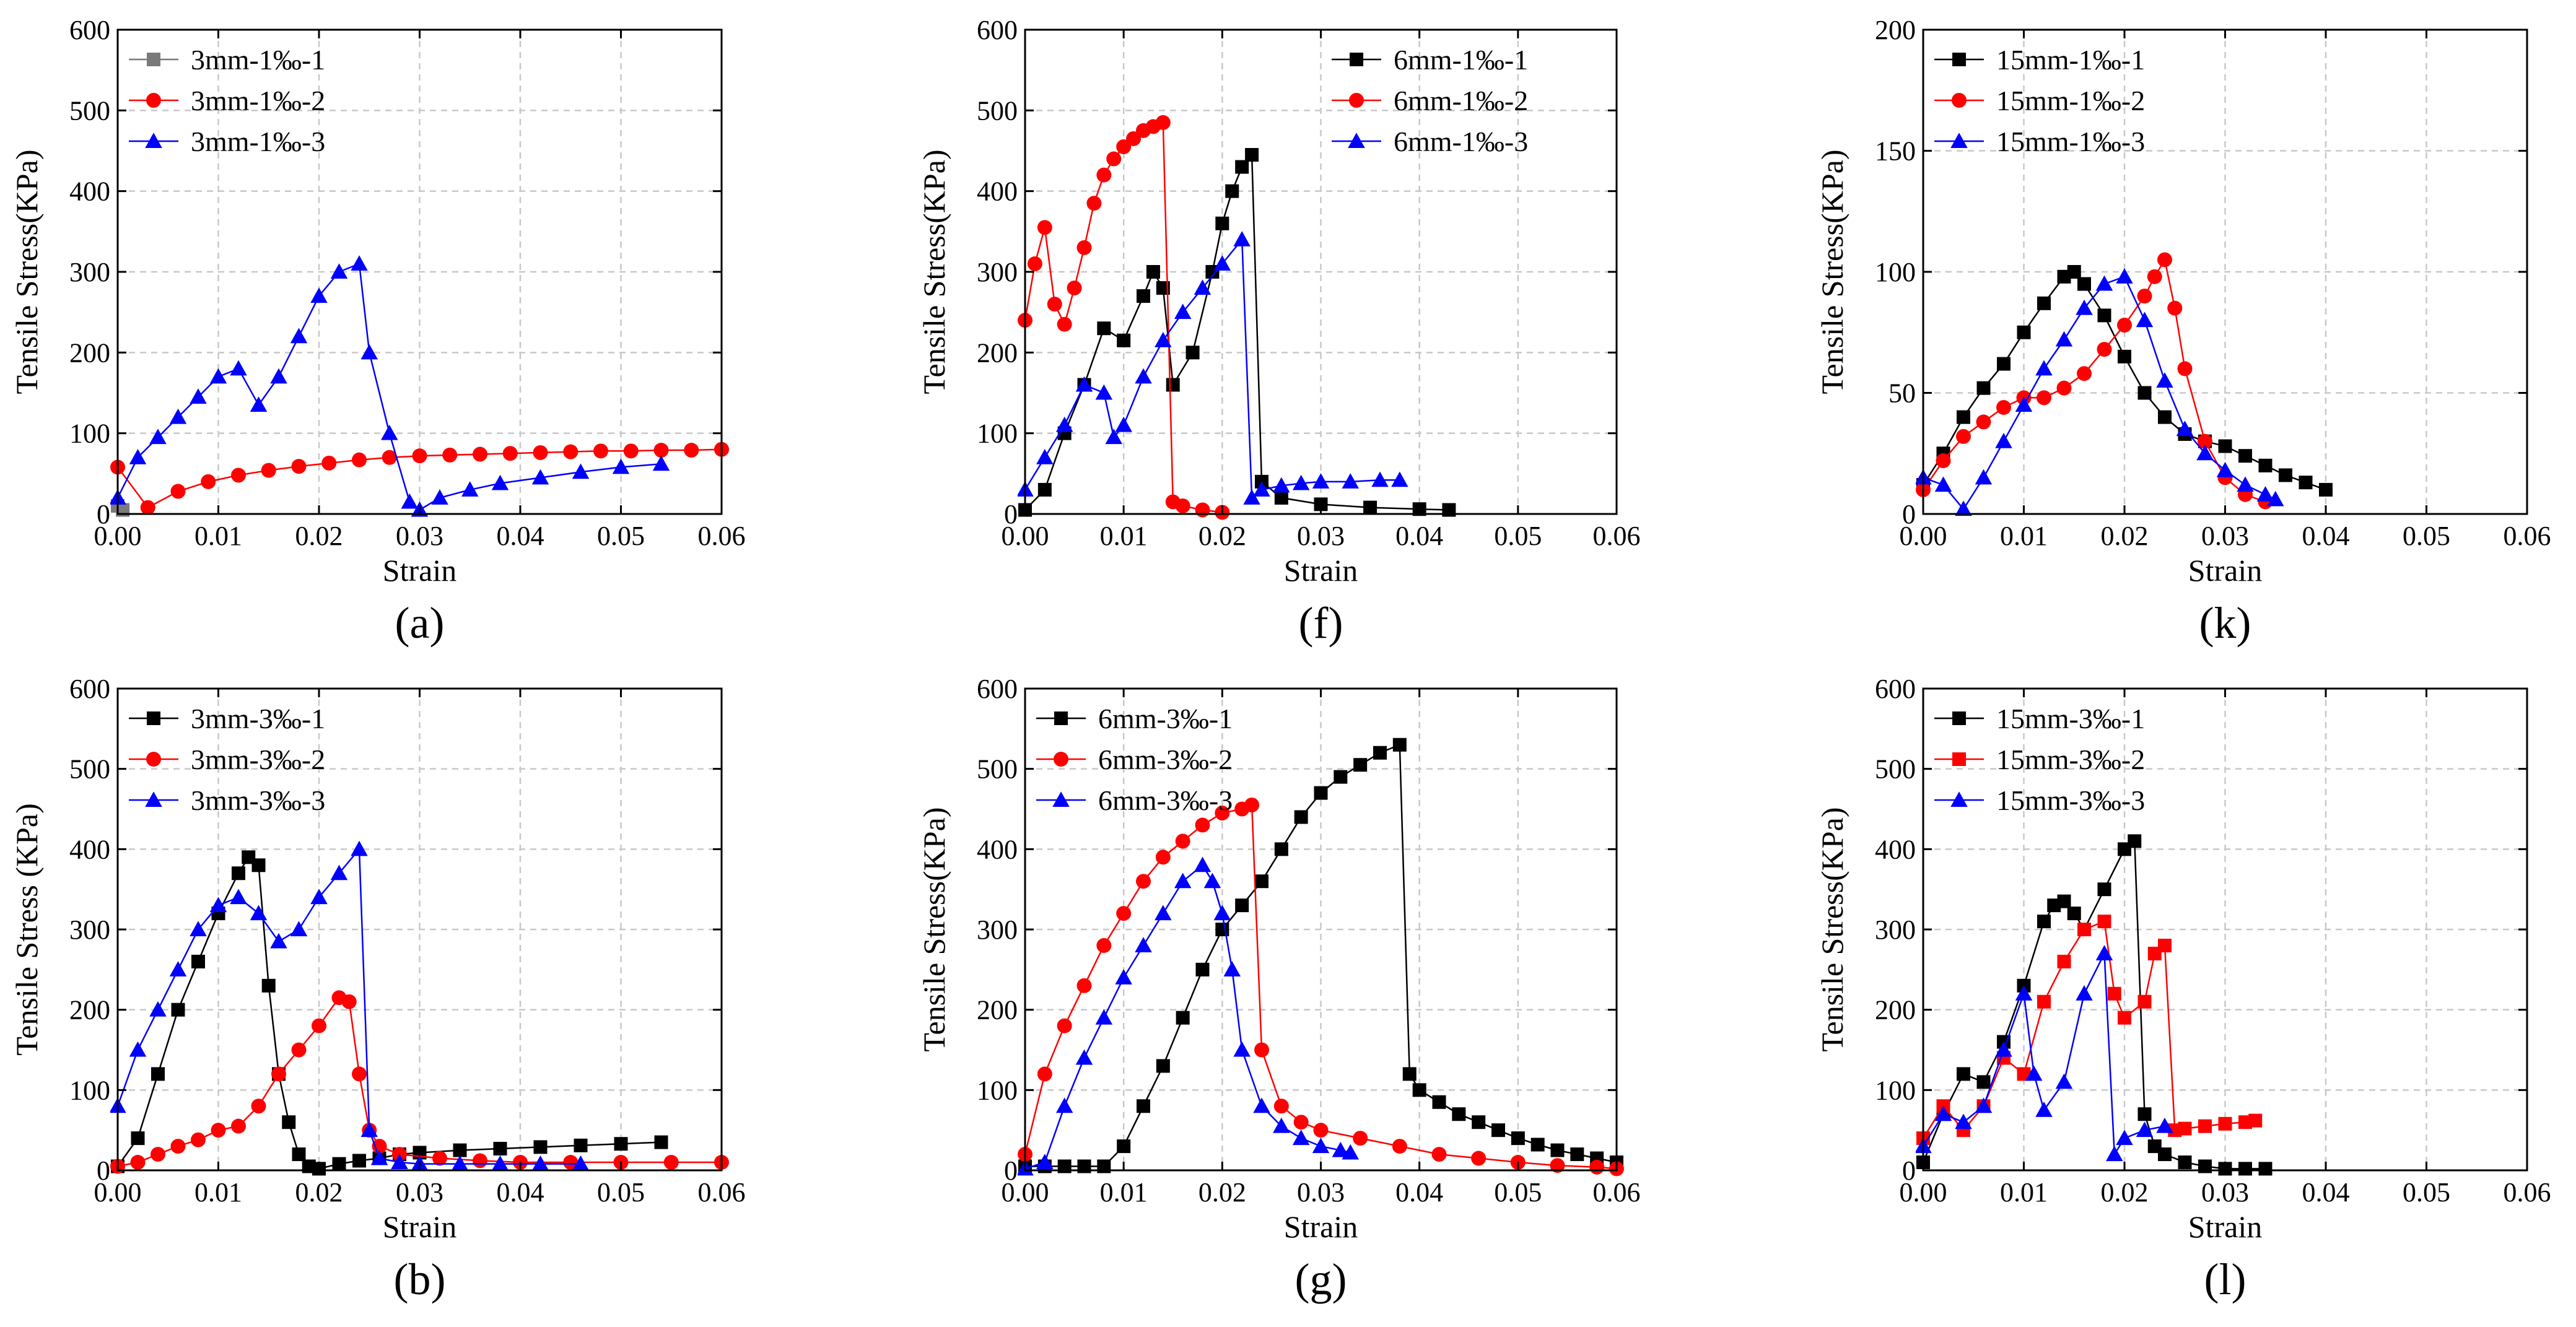 This screenshot has width=2576, height=1327. I want to click on x-tick-label: 0.01, so click(1124, 1192).